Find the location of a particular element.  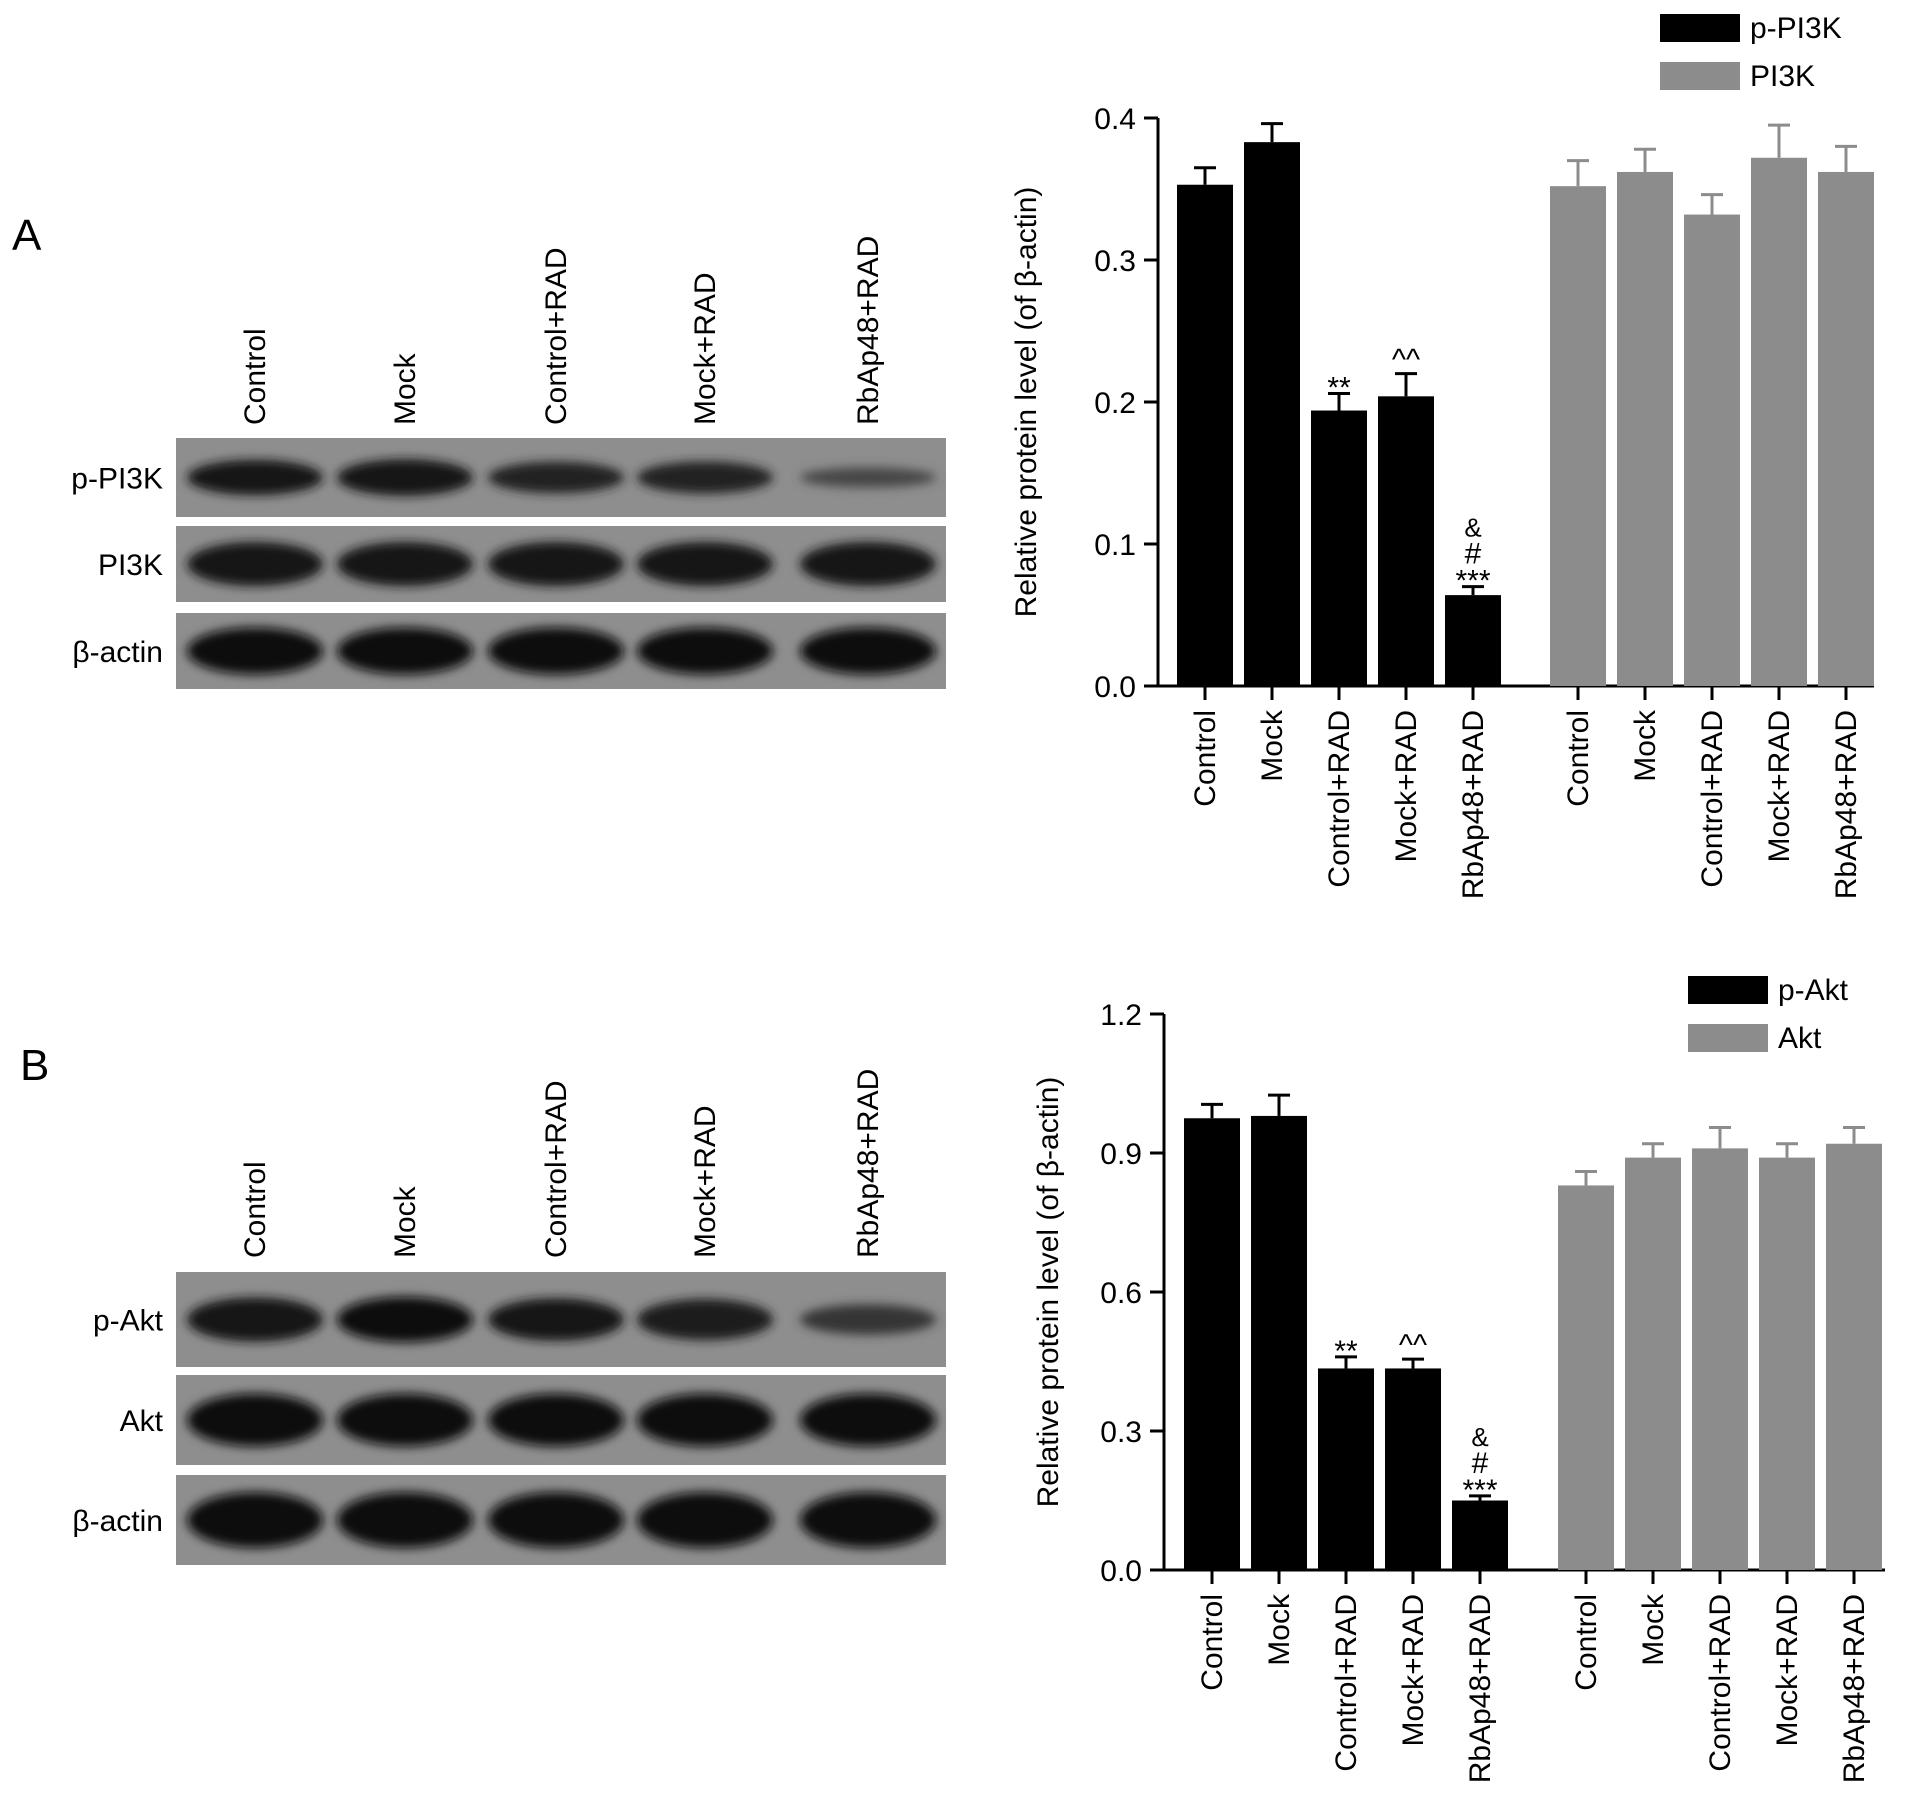

bar-p-akt-control is located at coordinates (1212, 1344).